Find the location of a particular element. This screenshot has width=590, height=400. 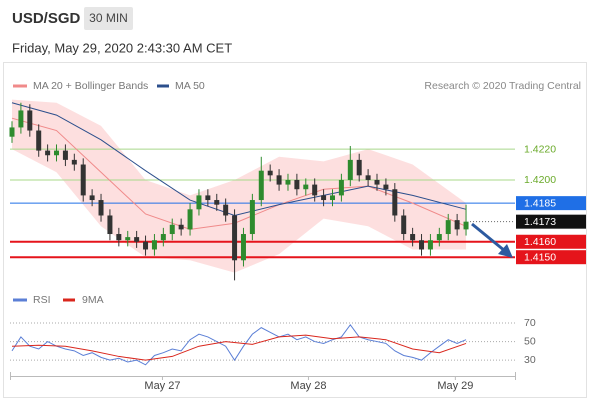

legend-label: RSI is located at coordinates (42, 300).